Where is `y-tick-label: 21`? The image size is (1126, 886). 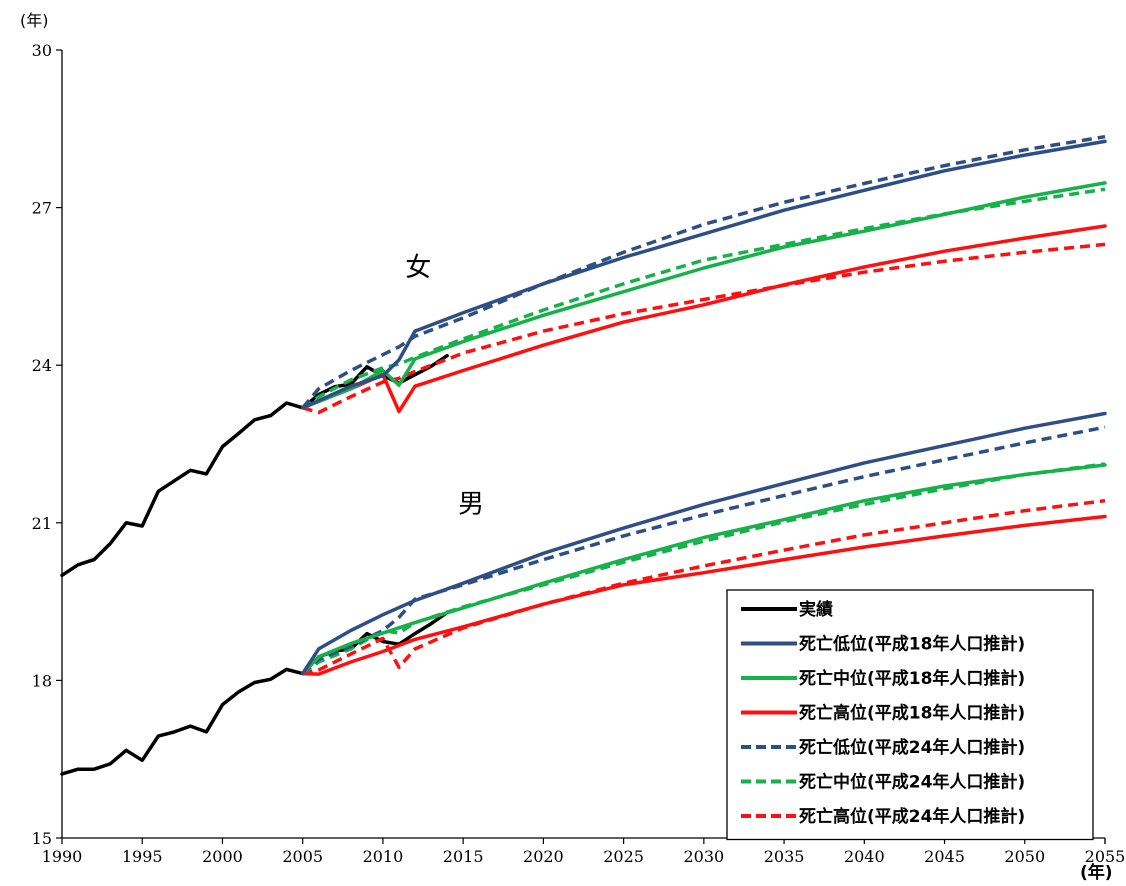 y-tick-label: 21 is located at coordinates (42, 523).